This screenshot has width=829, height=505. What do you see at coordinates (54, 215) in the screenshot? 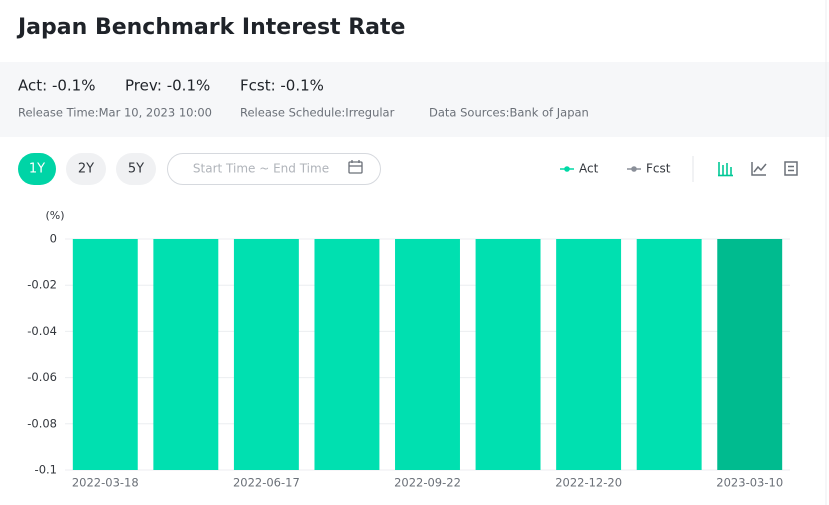
I see `y-unit: (%)` at bounding box center [54, 215].